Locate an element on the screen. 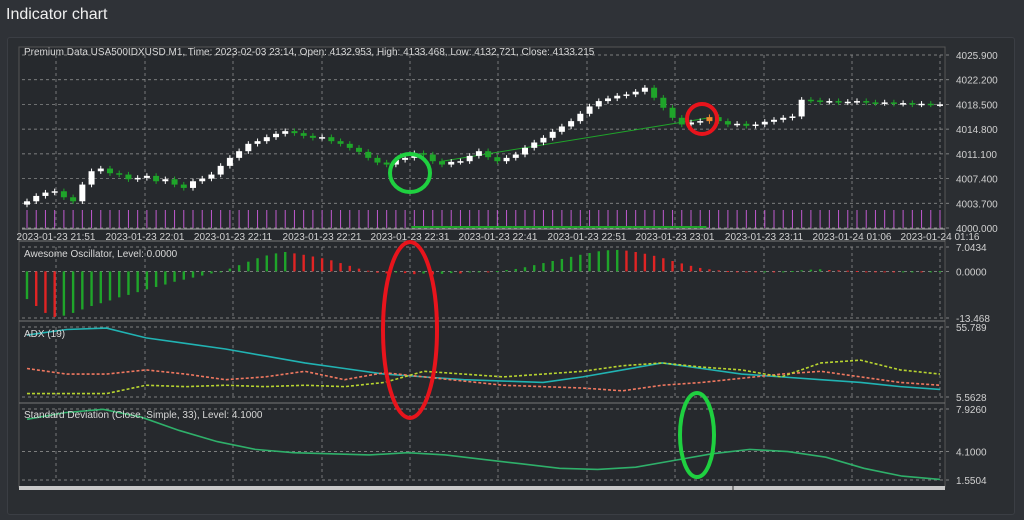 The image size is (1024, 520). x-tick-label: 2023-01-23 22:21 is located at coordinates (322, 237).